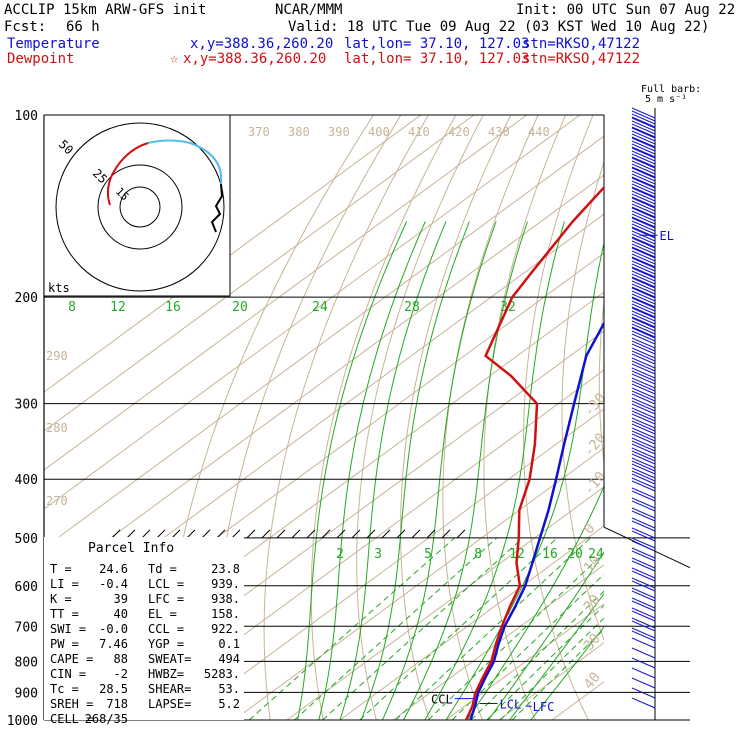 Image resolution: width=740 pixels, height=740 pixels. I want to click on parcel-row-value: 28.5, so click(113, 689).